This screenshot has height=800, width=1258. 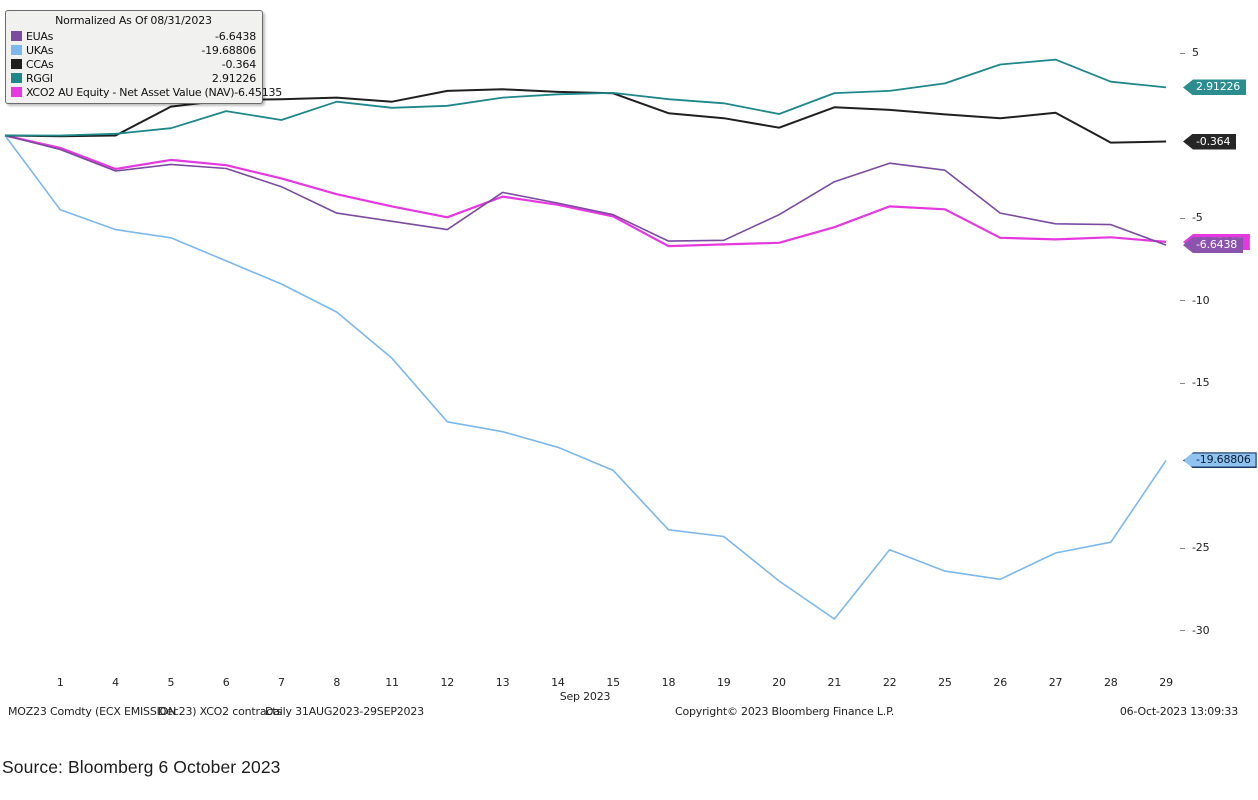 What do you see at coordinates (220, 711) in the screenshot?
I see `footer-contract: Dec23) XCO2 contracts` at bounding box center [220, 711].